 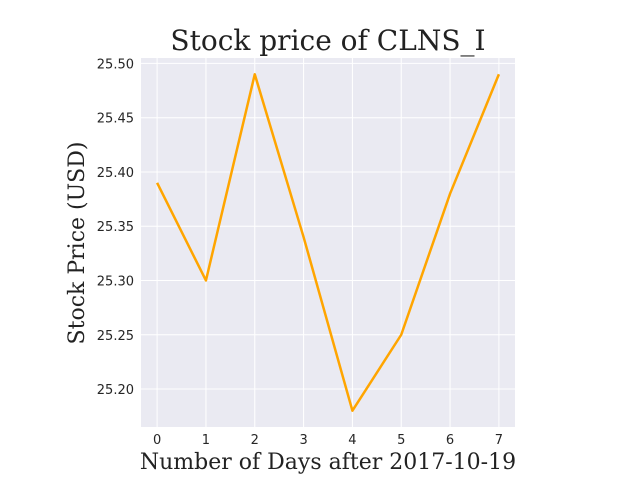 I want to click on x-tick-label: 1, so click(x=206, y=440).